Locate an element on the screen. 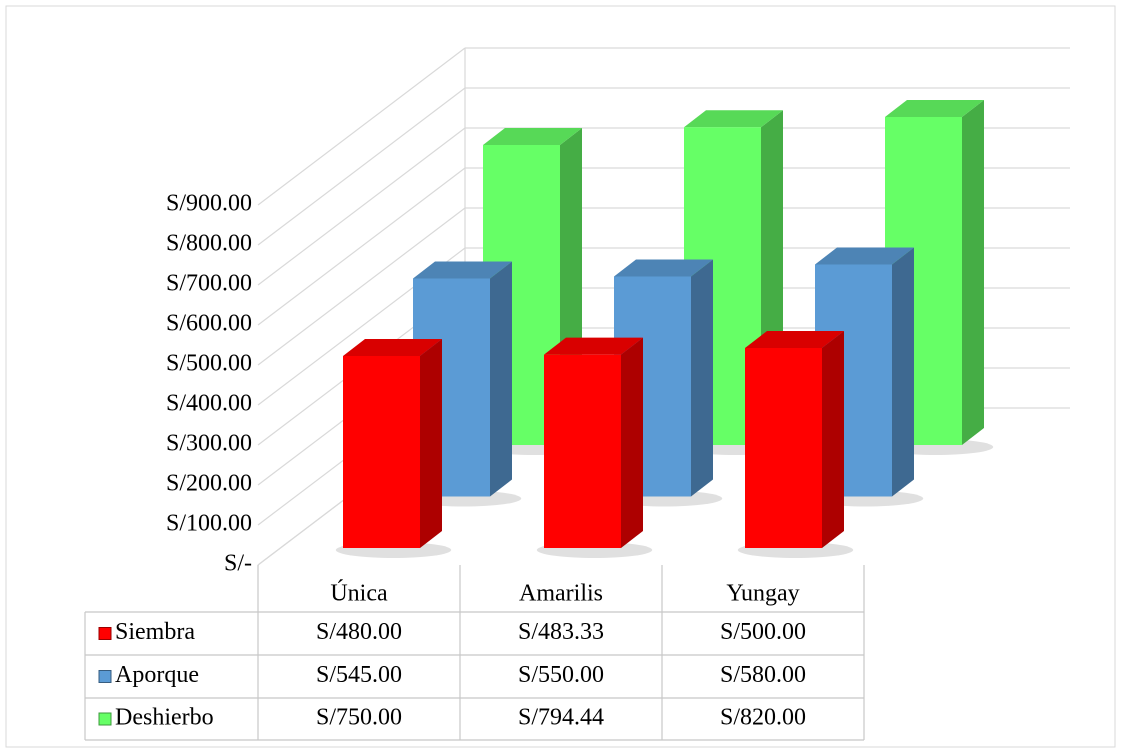 This screenshot has height=753, width=1121. y-tick-label: S/300.00 is located at coordinates (209, 444).